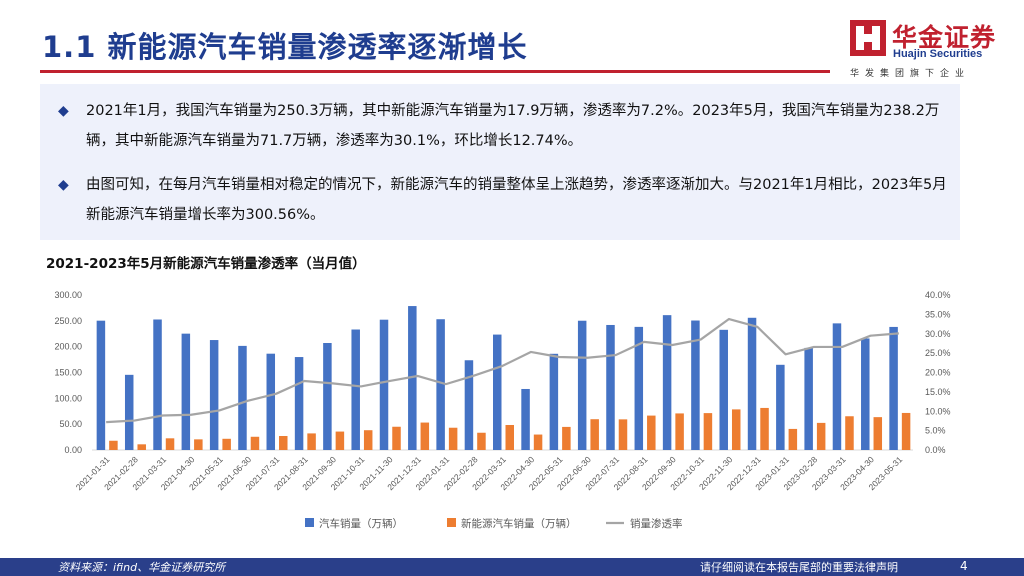 Image resolution: width=1024 pixels, height=576 pixels. I want to click on y-right-tick-label: 10.0%, so click(938, 411).